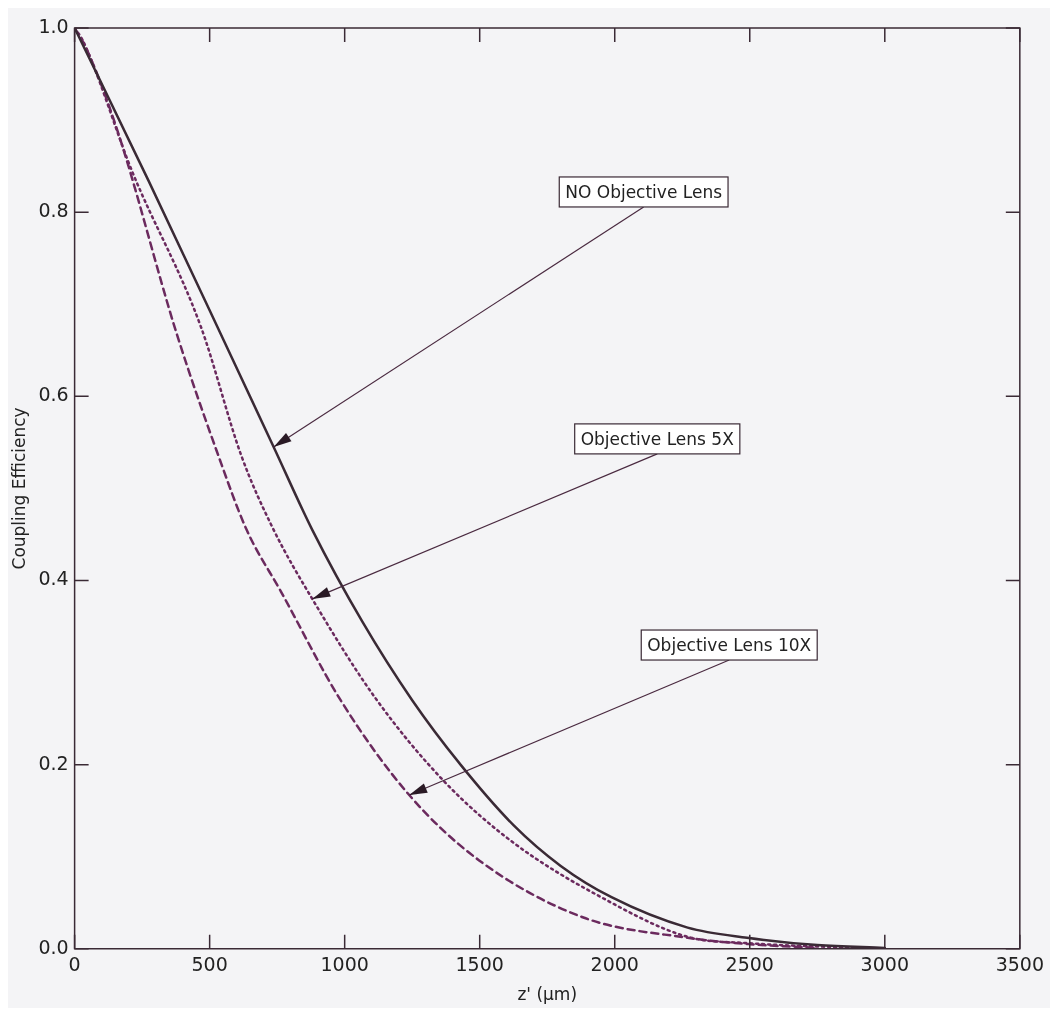 This screenshot has width=1058, height=1019. Describe the element at coordinates (53, 578) in the screenshot. I see `y-tick-label: 0.4` at that location.